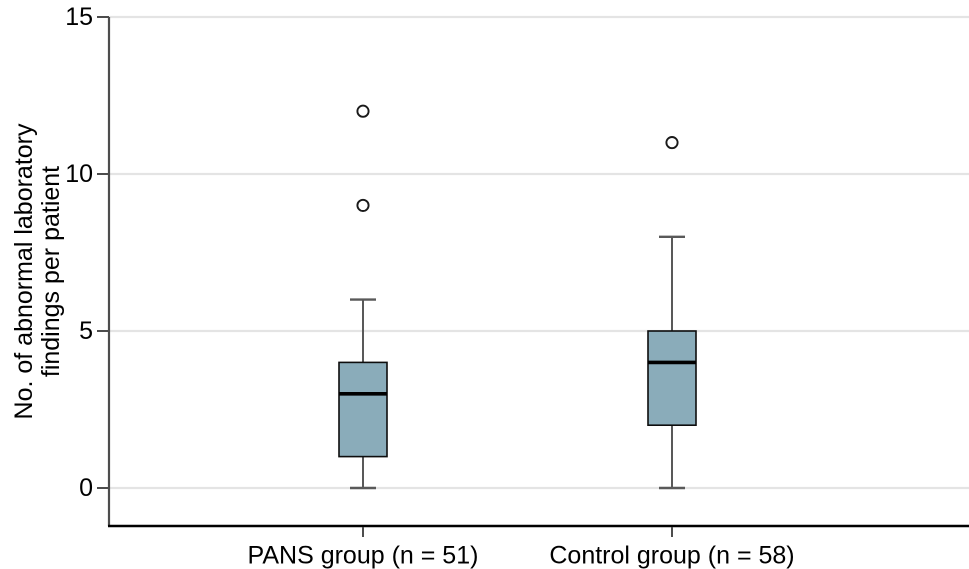  Describe the element at coordinates (79, 174) in the screenshot. I see `y-tick-label-10: 10` at that location.